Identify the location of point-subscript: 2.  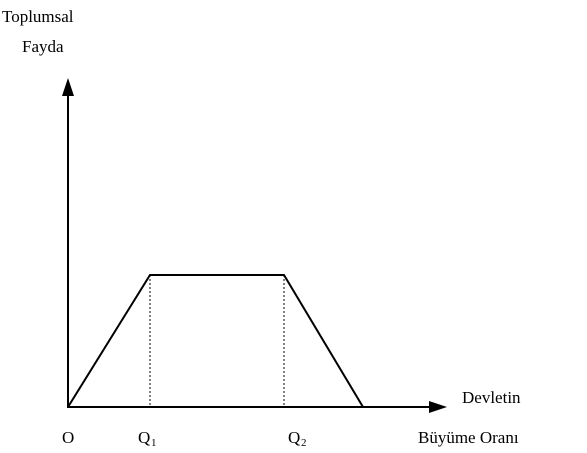
(304, 442).